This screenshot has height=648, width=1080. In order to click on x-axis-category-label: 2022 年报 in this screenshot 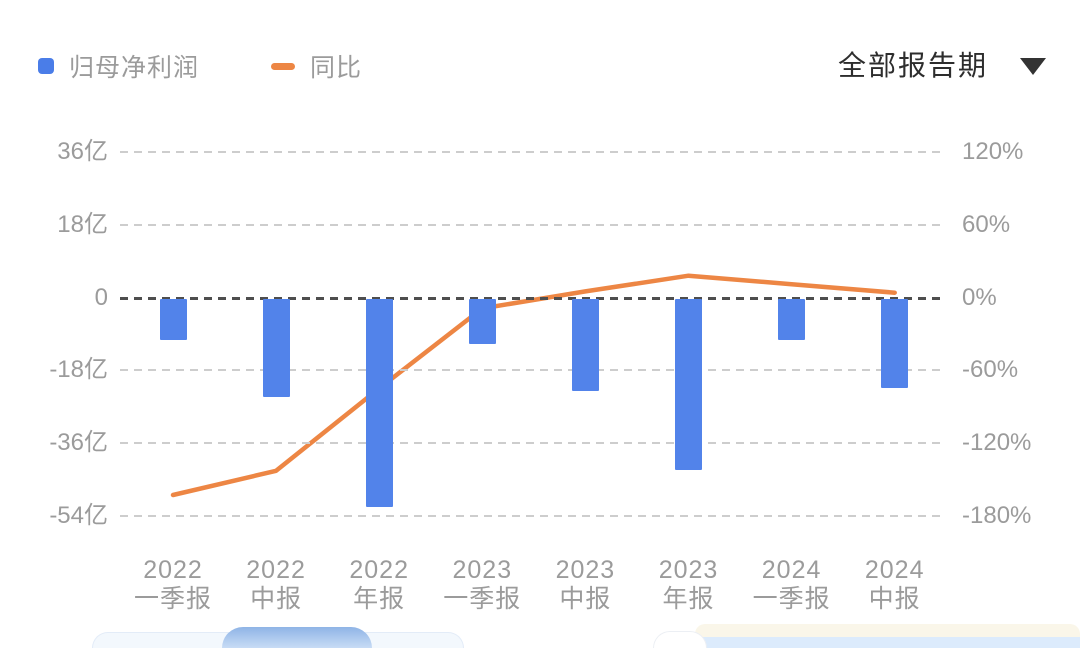, I will do `click(379, 584)`.